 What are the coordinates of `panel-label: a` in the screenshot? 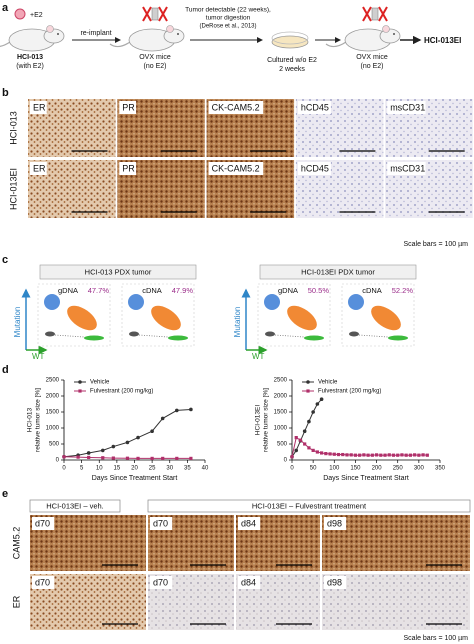 It's located at (5, 8).